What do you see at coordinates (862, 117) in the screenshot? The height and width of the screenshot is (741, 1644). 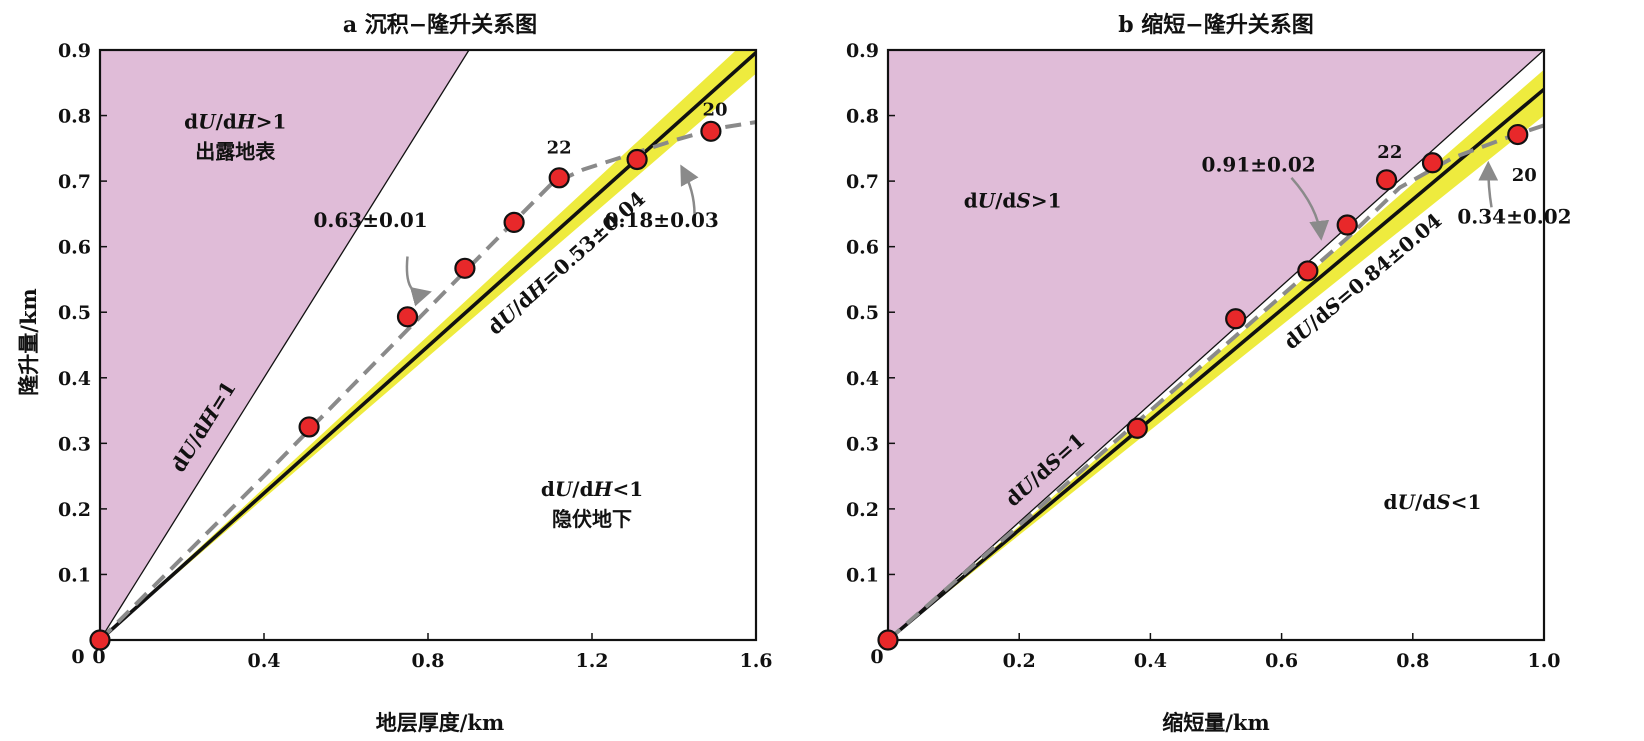 I see `b-y-tick-label: 0.8` at bounding box center [862, 117].